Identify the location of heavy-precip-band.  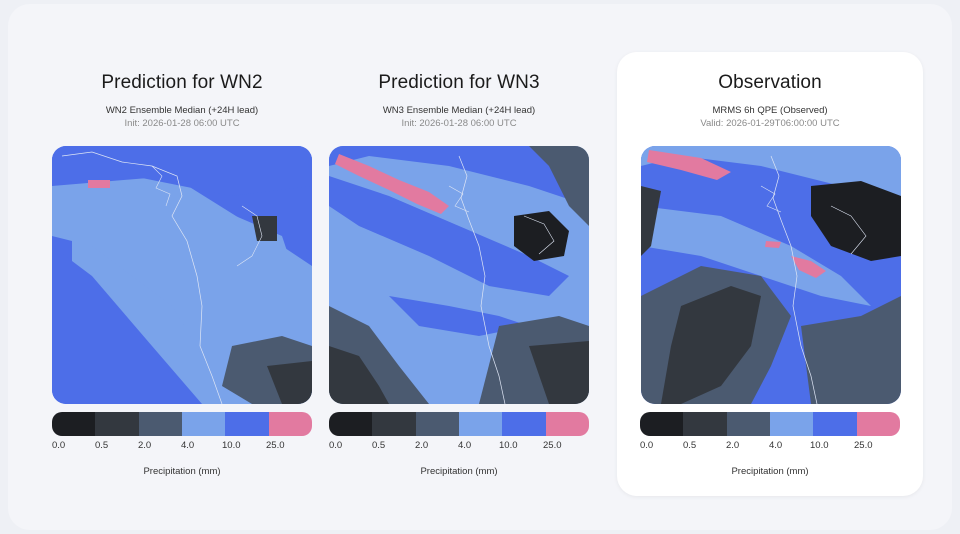
(392, 184).